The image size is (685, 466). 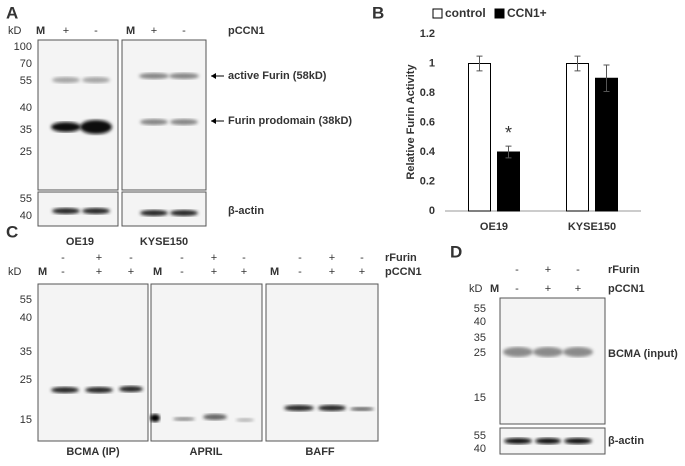 I want to click on annotation: *, so click(x=508, y=133).